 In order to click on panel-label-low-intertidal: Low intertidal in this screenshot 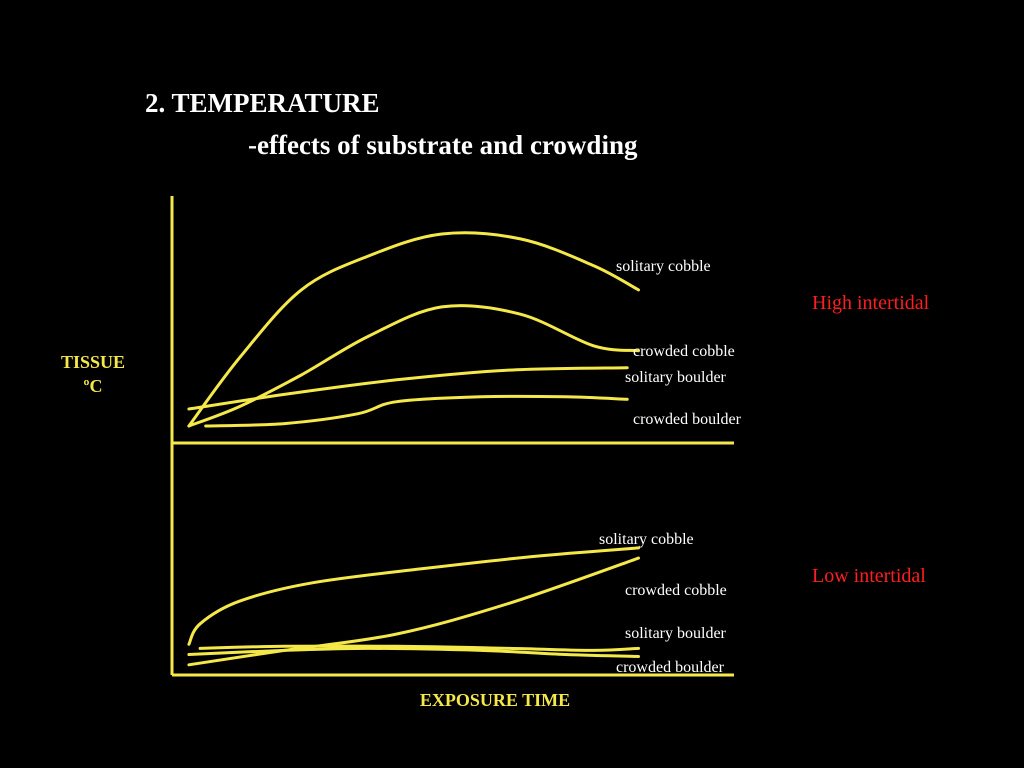, I will do `click(869, 576)`.